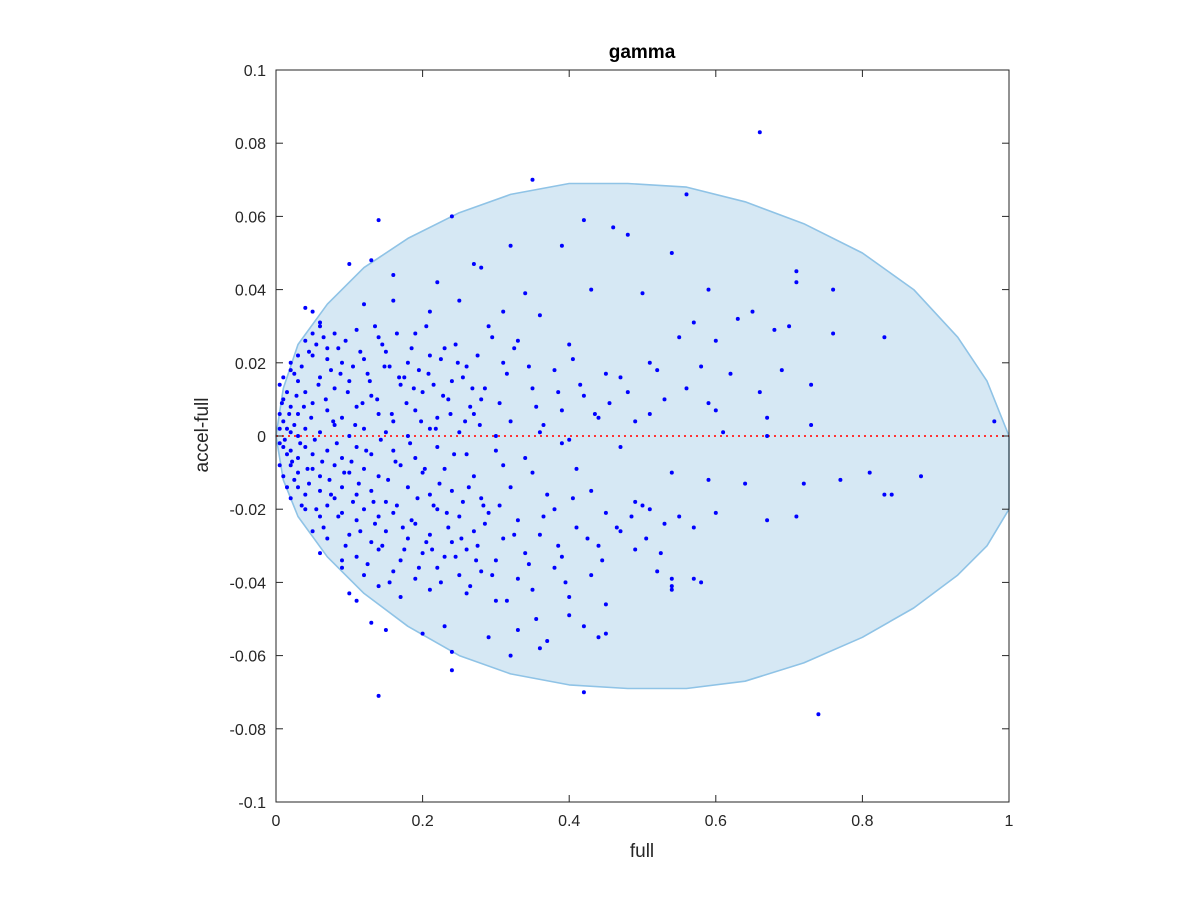 This screenshot has width=1200, height=900. Describe the element at coordinates (250, 364) in the screenshot. I see `y-tick-label: 0.02` at that location.